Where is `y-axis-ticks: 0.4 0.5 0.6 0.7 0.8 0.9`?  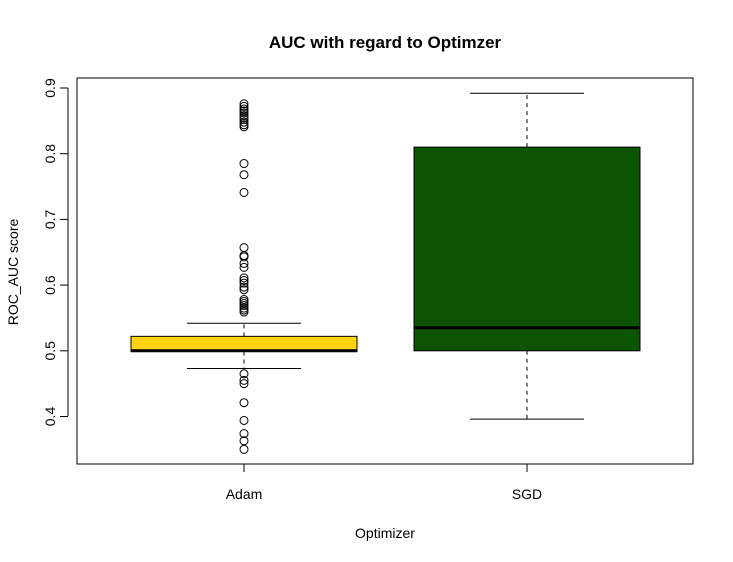 y-axis-ticks: 0.4 0.5 0.6 0.7 0.8 0.9 is located at coordinates (55, 252).